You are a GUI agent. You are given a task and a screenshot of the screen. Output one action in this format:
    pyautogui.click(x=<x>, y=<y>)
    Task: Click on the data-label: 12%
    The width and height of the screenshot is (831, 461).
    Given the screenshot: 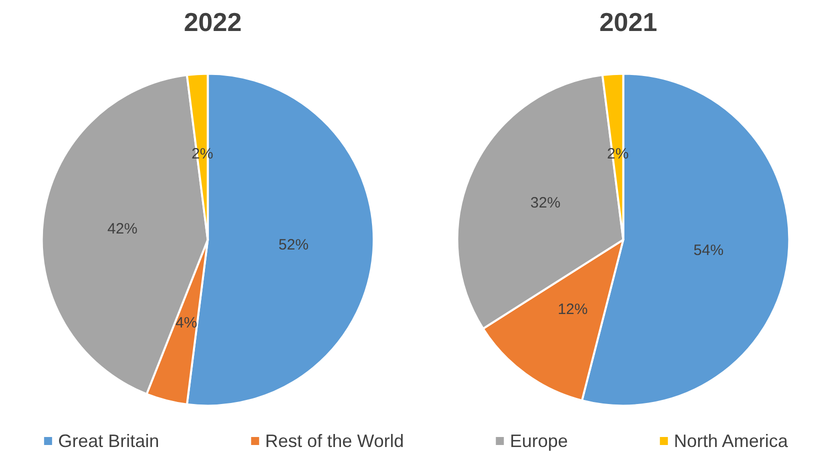 What is the action you would take?
    pyautogui.click(x=573, y=309)
    